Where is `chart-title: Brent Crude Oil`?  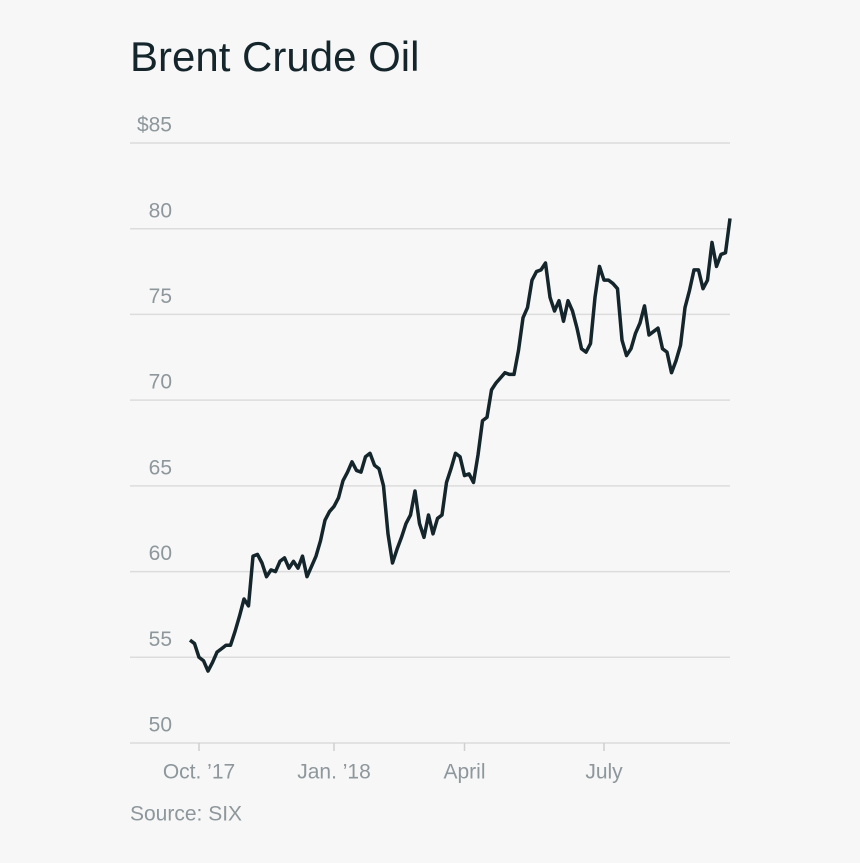 chart-title: Brent Crude Oil is located at coordinates (274, 56).